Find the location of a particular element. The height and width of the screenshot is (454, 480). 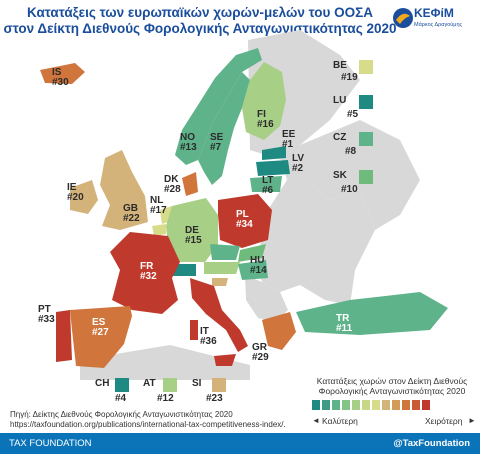

swatch-luxembourg is located at coordinates (366, 102).